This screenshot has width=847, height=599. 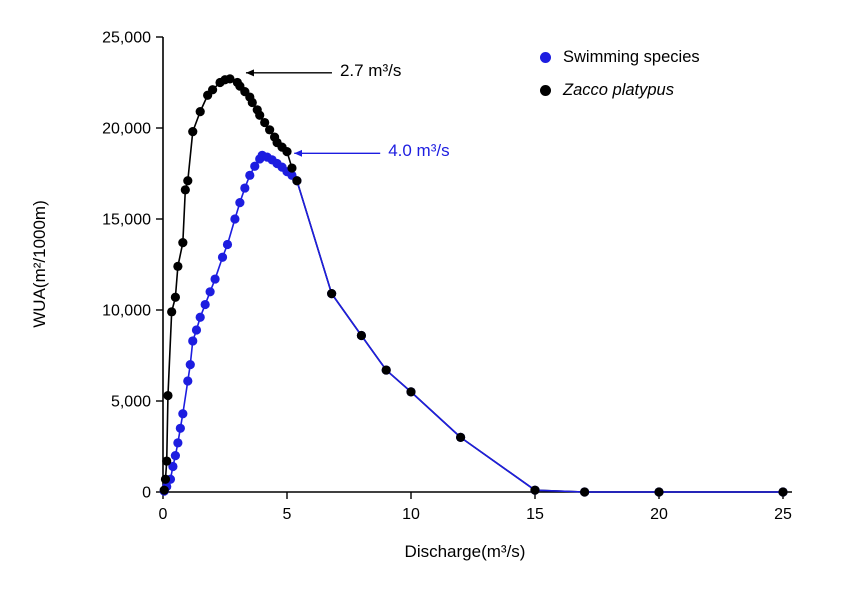 What do you see at coordinates (659, 514) in the screenshot?
I see `svg-text: 20` at bounding box center [659, 514].